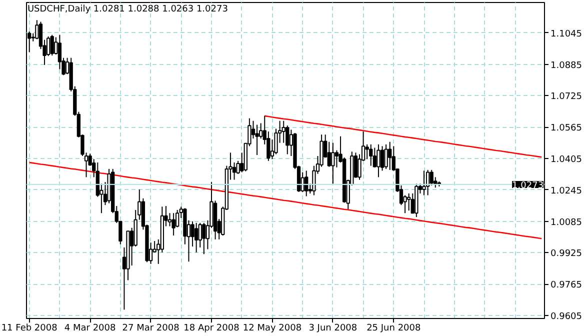  What do you see at coordinates (566, 254) in the screenshot?
I see `y-tick-label: 0.9925` at bounding box center [566, 254].